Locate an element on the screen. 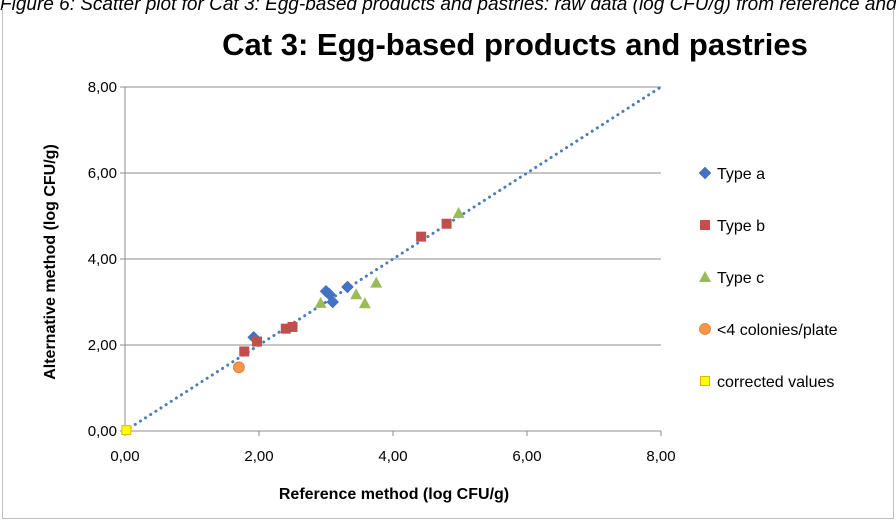 This screenshot has width=896, height=523. y-axis-label: Alternative method (log CFU/g) is located at coordinates (50, 262).